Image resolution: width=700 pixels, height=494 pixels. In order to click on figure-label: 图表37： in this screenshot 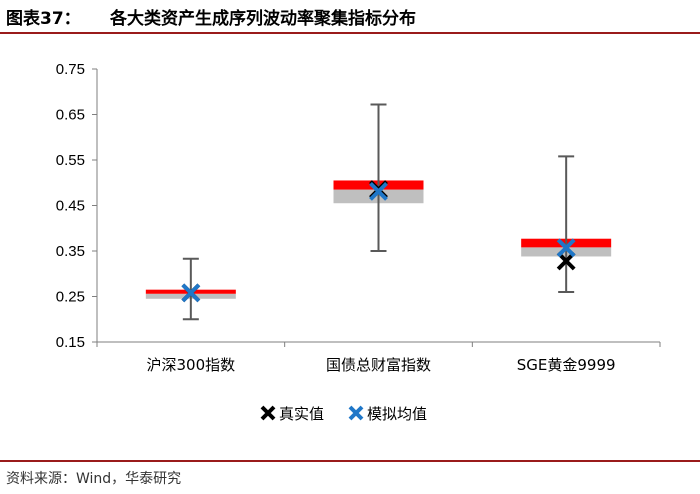, I will do `click(43, 19)`.